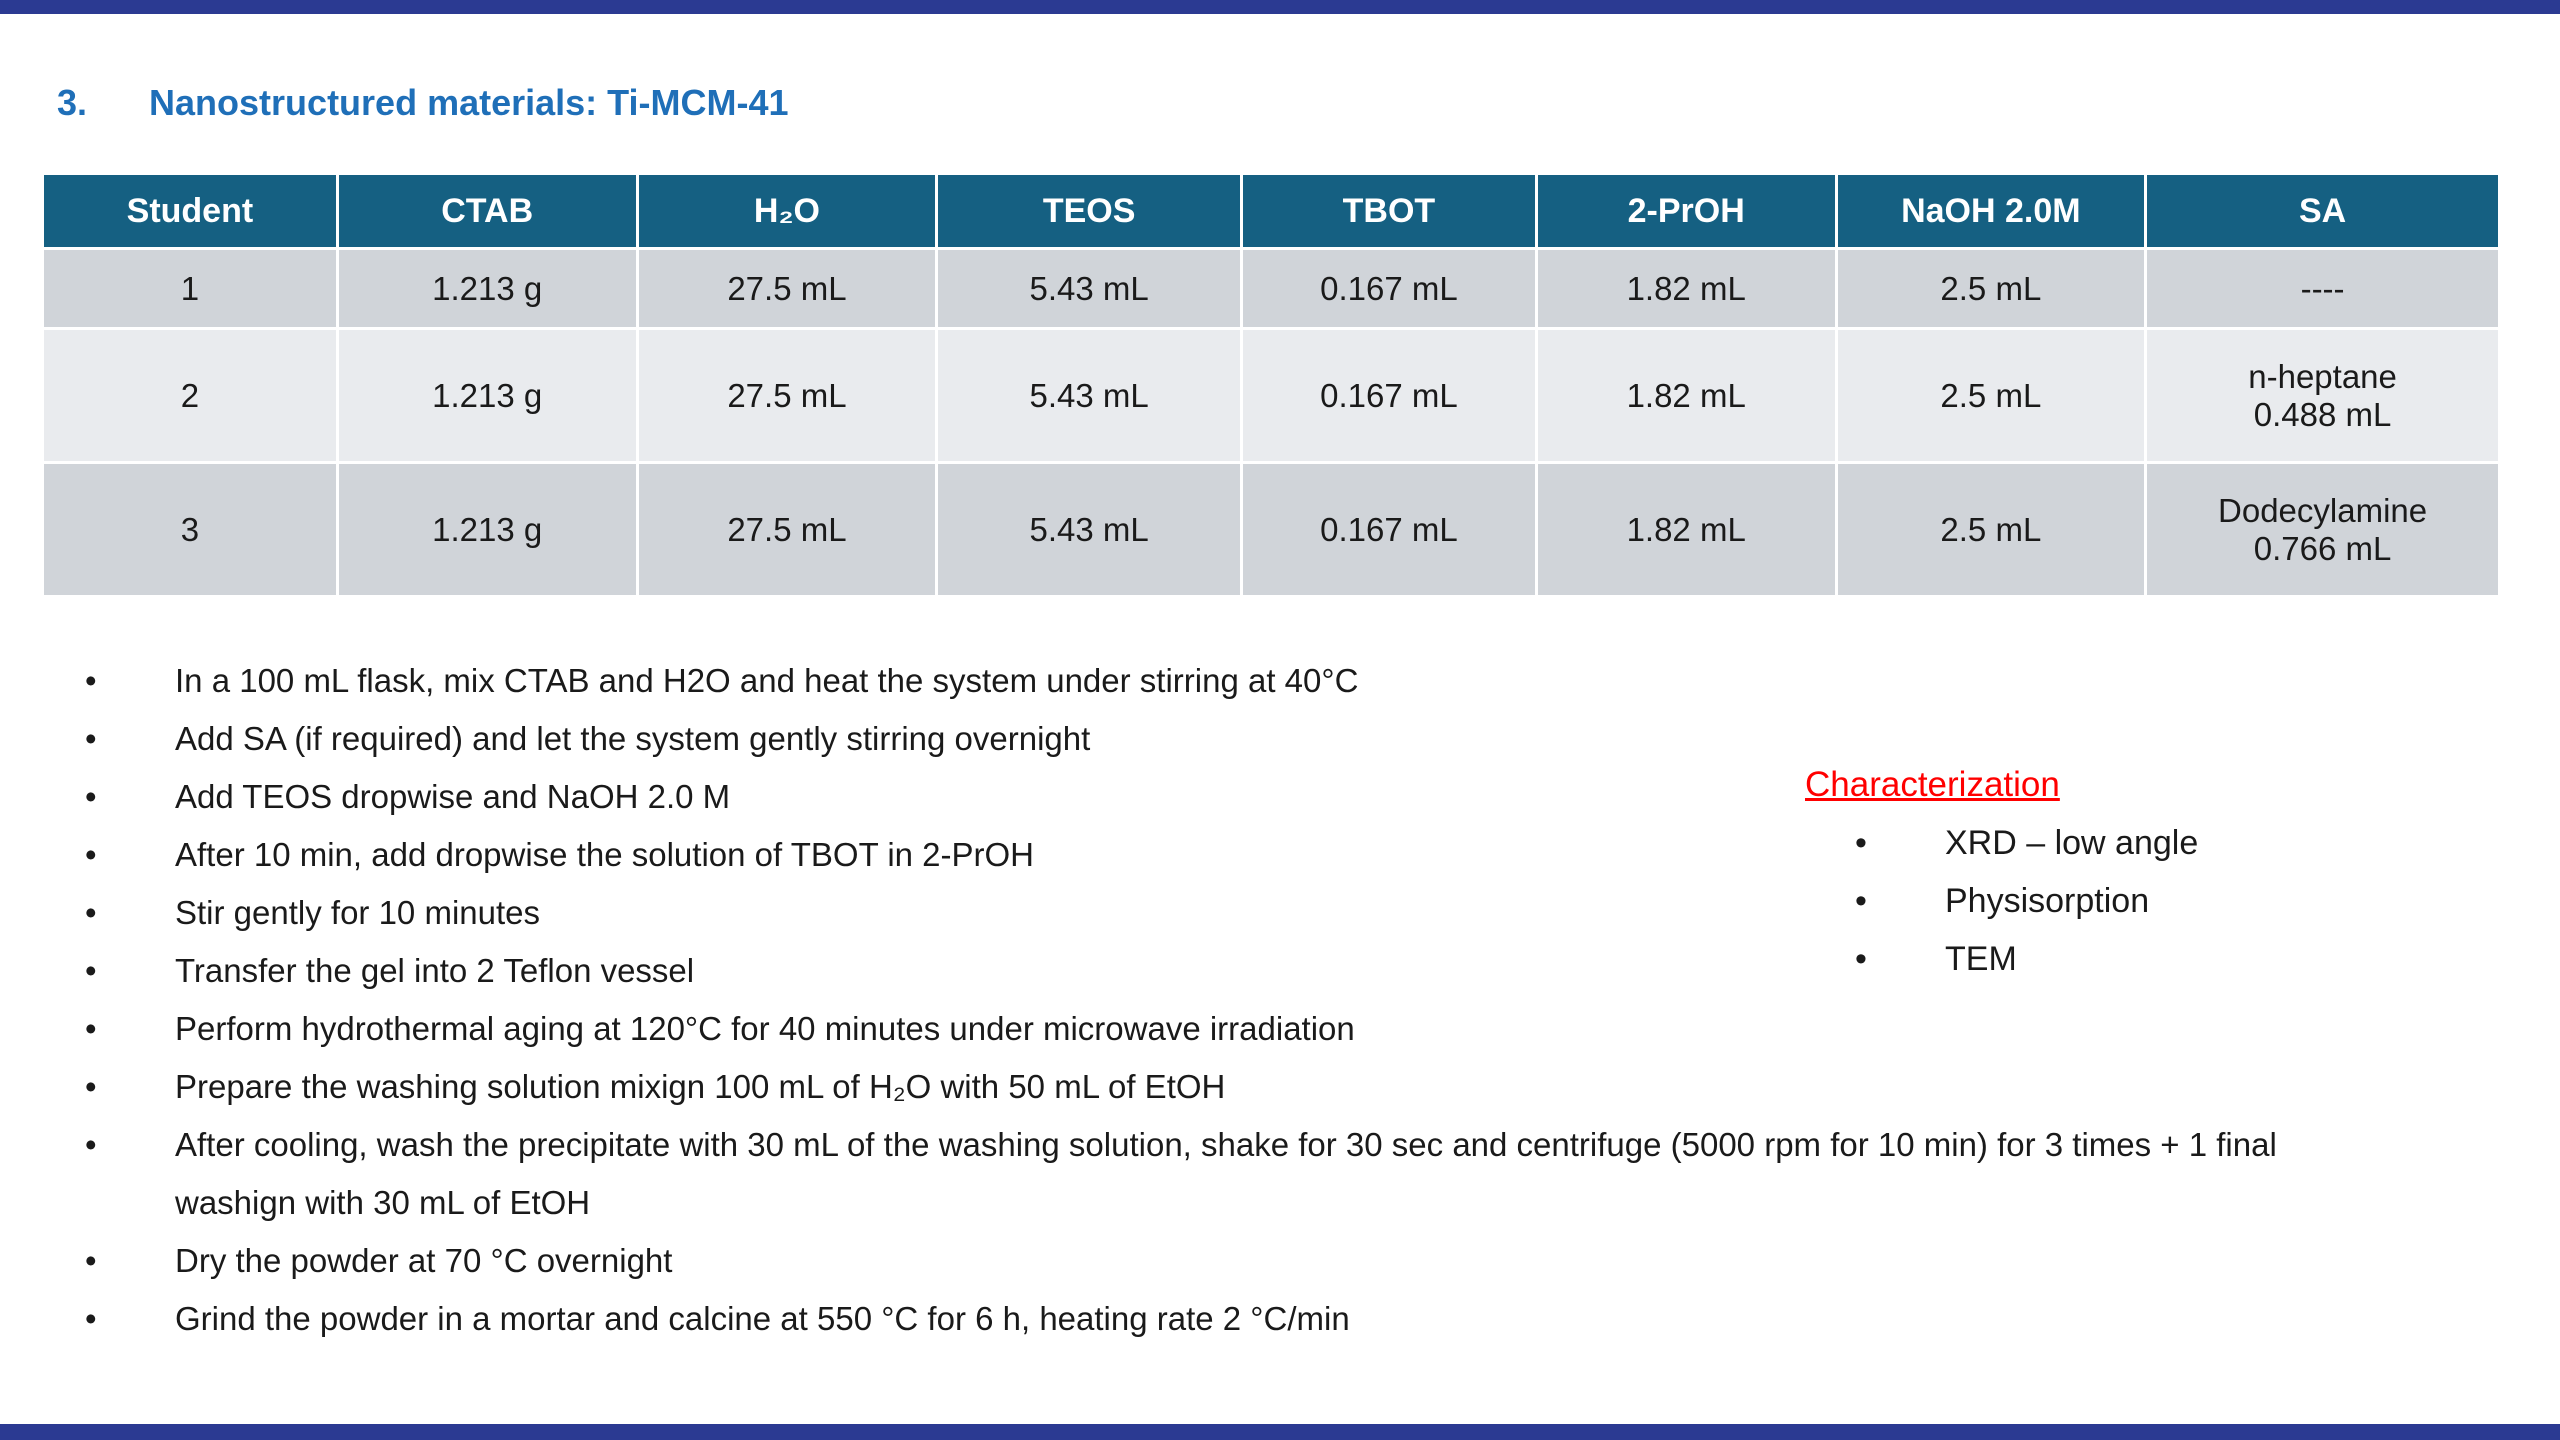 The height and width of the screenshot is (1440, 2560). Describe the element at coordinates (190, 395) in the screenshot. I see `table-cell: 2` at that location.